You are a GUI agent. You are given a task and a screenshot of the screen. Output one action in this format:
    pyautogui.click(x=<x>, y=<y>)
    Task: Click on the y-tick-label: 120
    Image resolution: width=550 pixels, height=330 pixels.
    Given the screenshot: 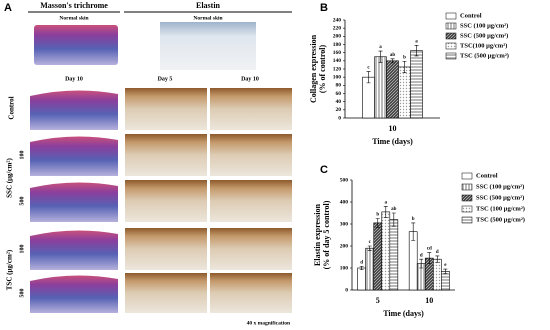 What is the action you would take?
    pyautogui.click(x=337, y=69)
    